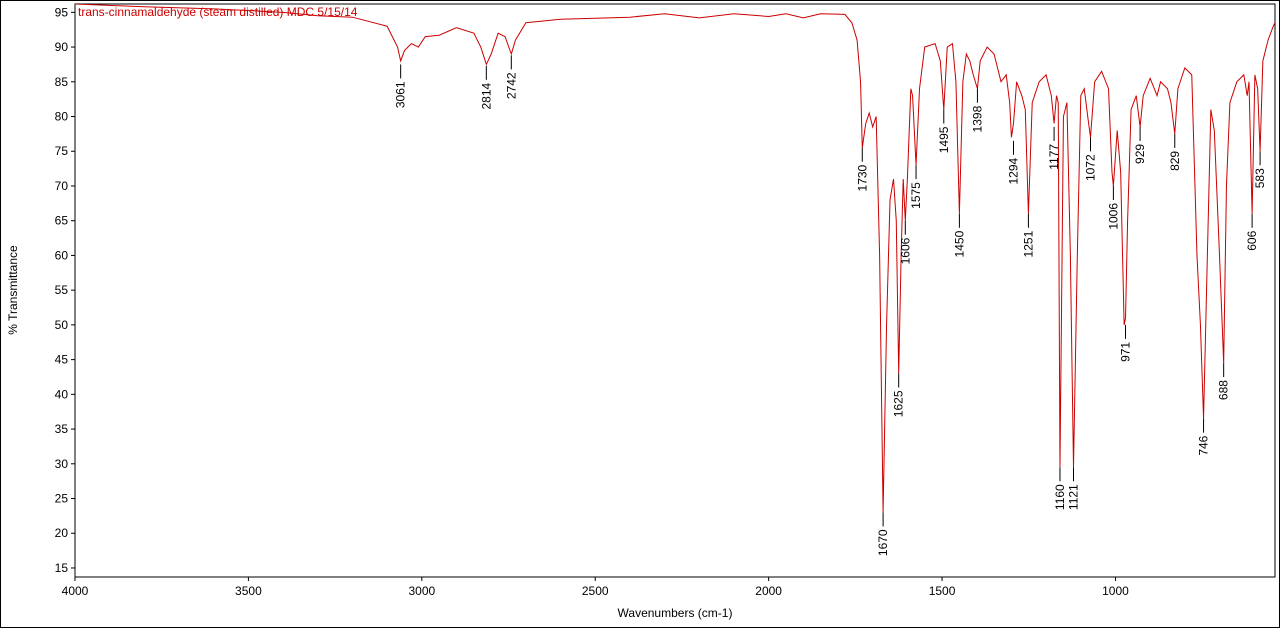  I want to click on peak-label: 606, so click(1252, 240).